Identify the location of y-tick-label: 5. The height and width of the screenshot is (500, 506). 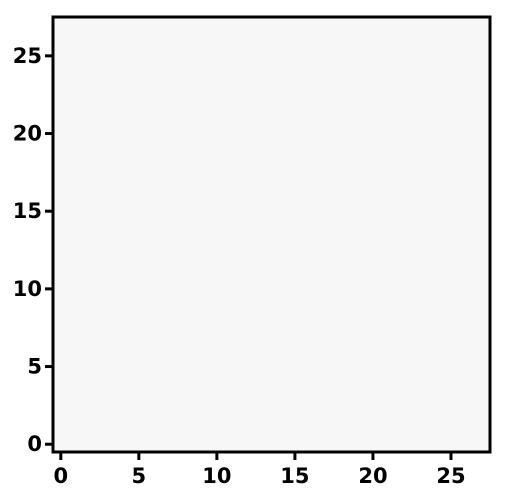
(34, 367).